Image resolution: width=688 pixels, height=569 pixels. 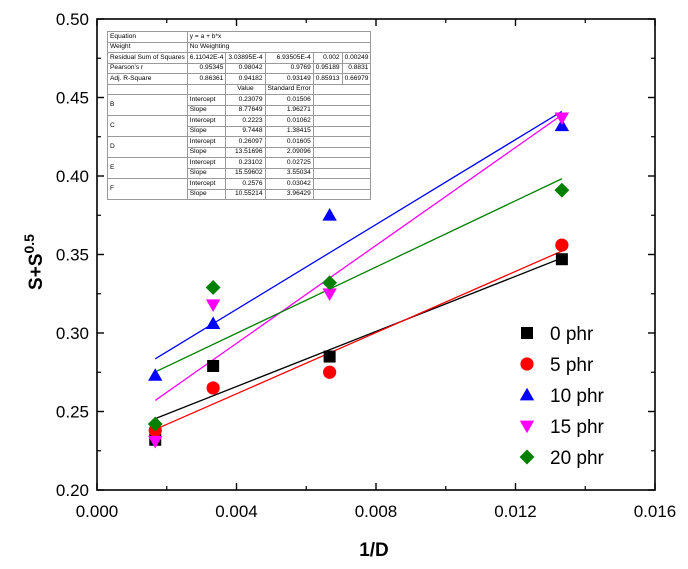 I want to click on table-cell: 6.93505E-4, so click(x=289, y=58).